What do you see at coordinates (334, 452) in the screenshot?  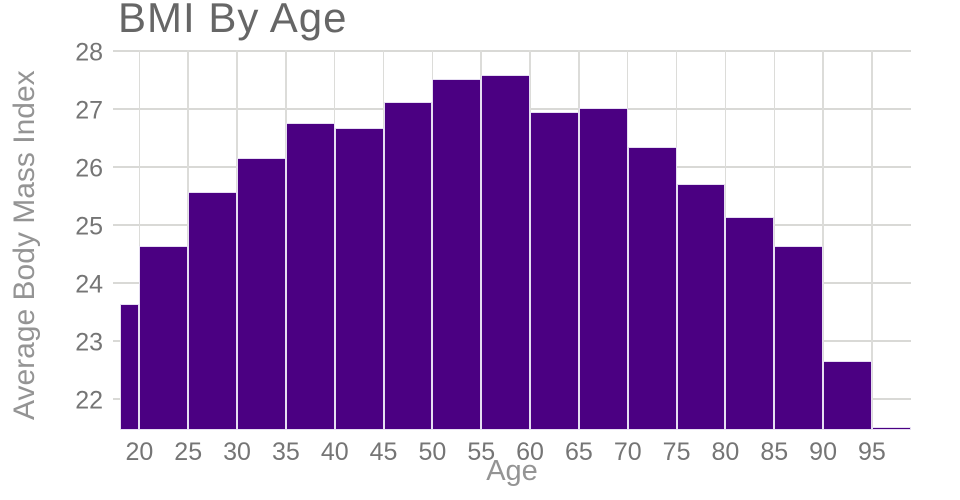 I see `x-tick-label-40: 40` at bounding box center [334, 452].